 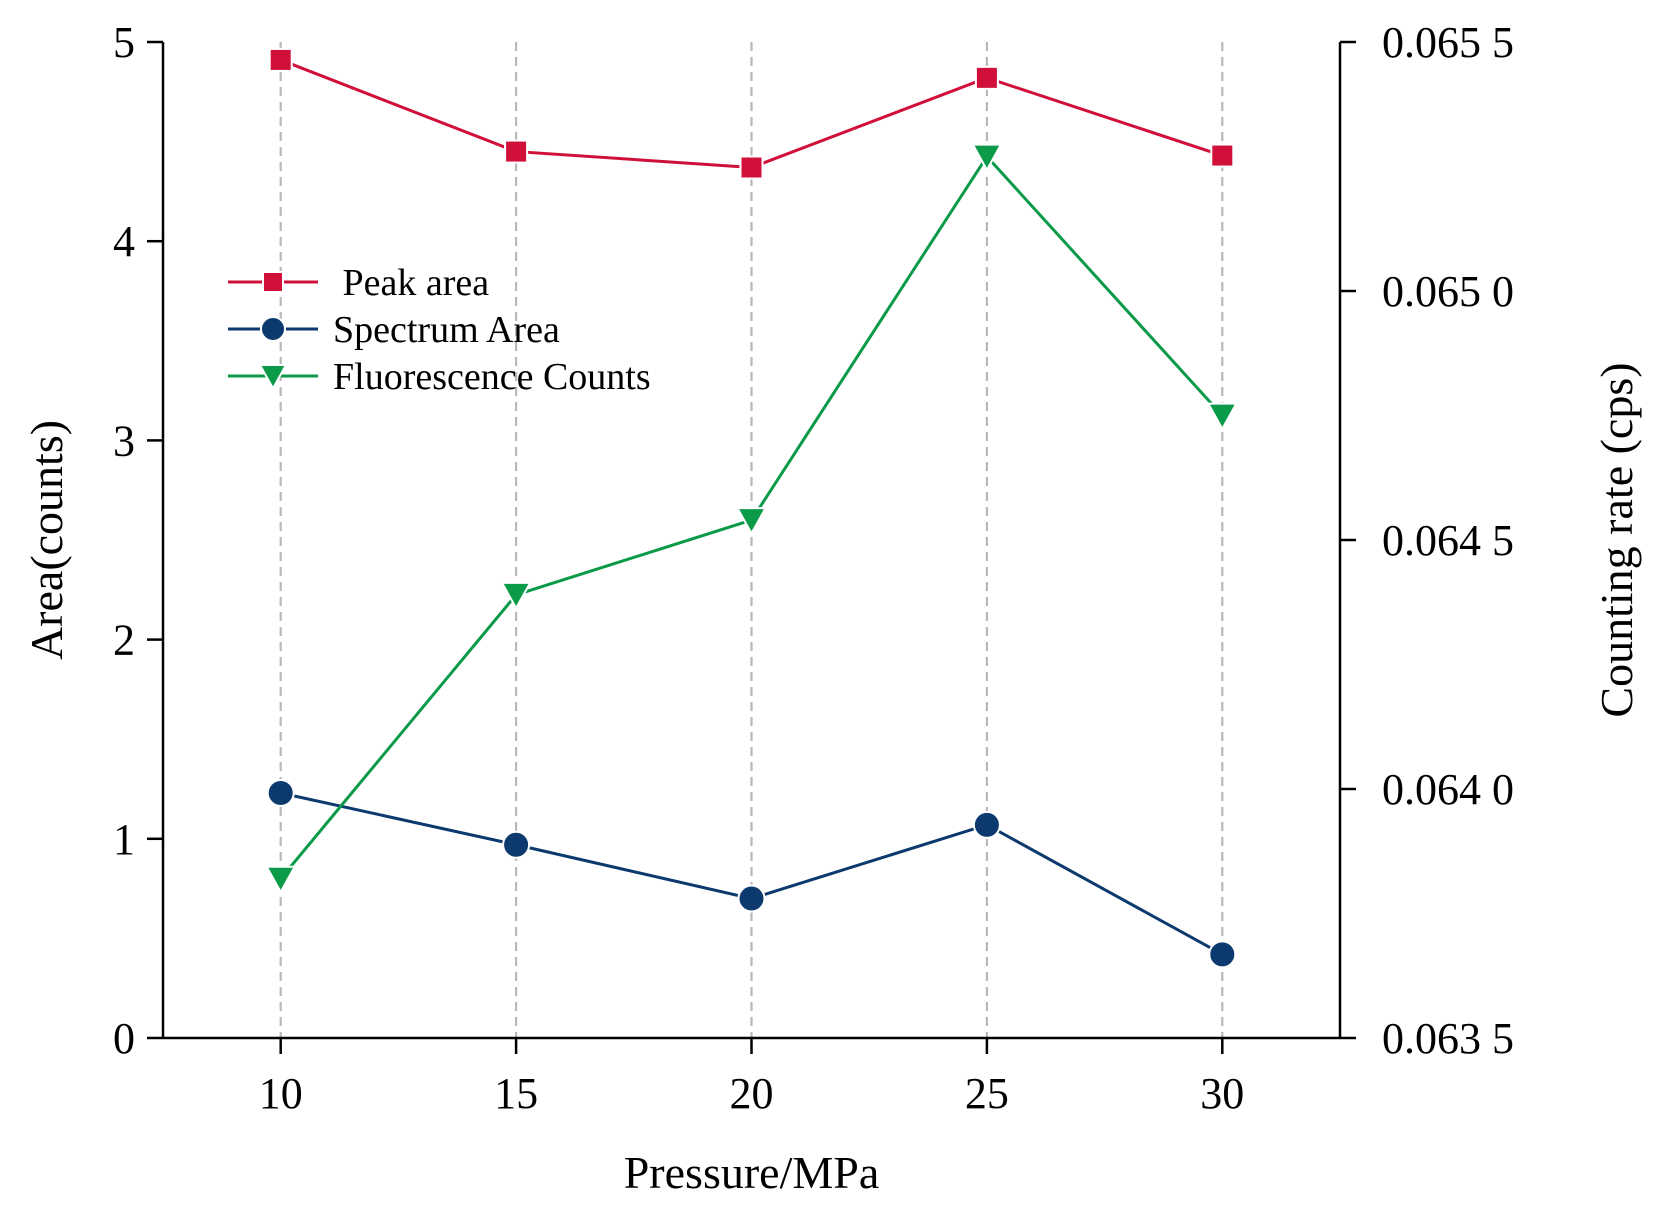 I want to click on y-axis-left-title: Area(counts), so click(x=46, y=540).